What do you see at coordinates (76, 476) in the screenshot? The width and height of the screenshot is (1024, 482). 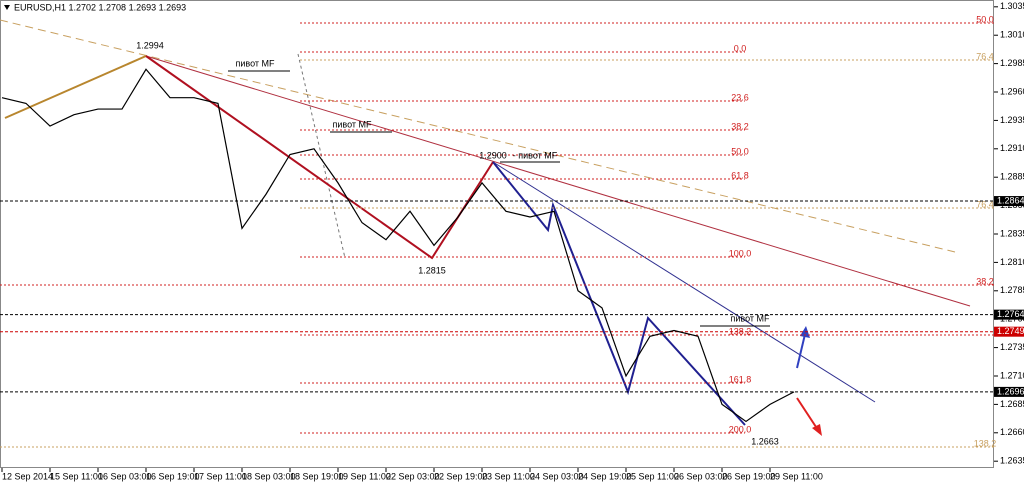 I see `x-tick-label: 15 Sep 11:00` at bounding box center [76, 476].